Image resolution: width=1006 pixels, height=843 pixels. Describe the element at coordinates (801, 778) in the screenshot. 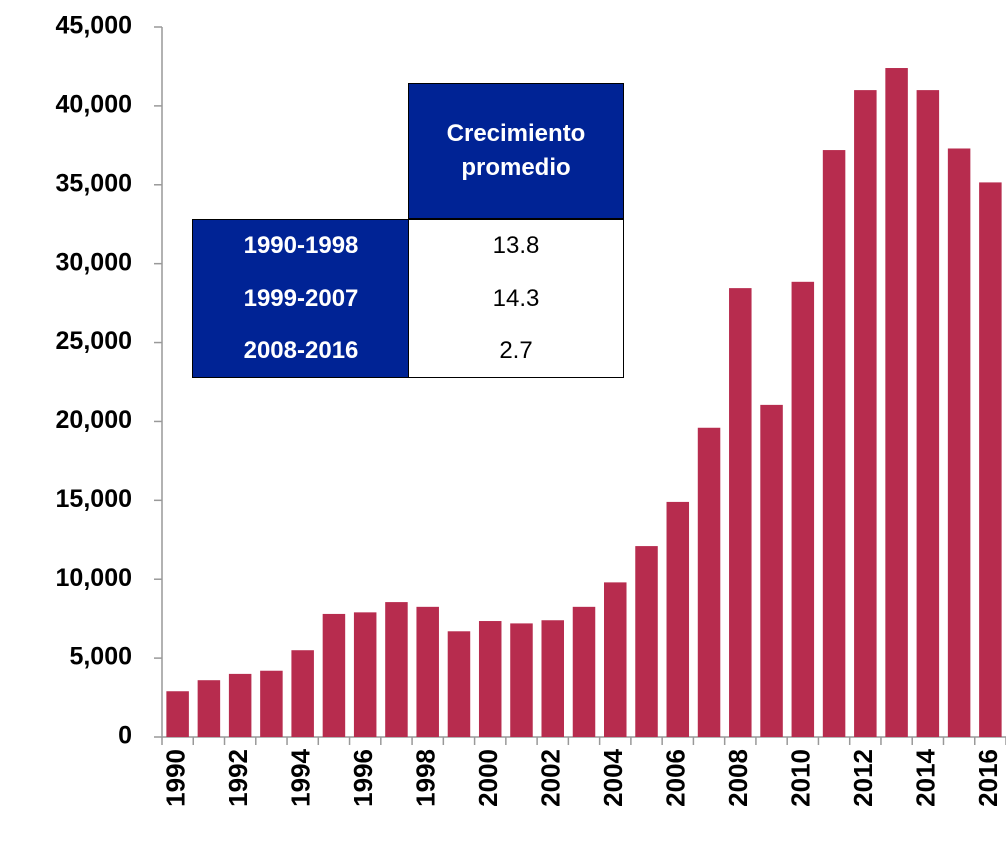

I see `x-tick-label: 2010` at that location.